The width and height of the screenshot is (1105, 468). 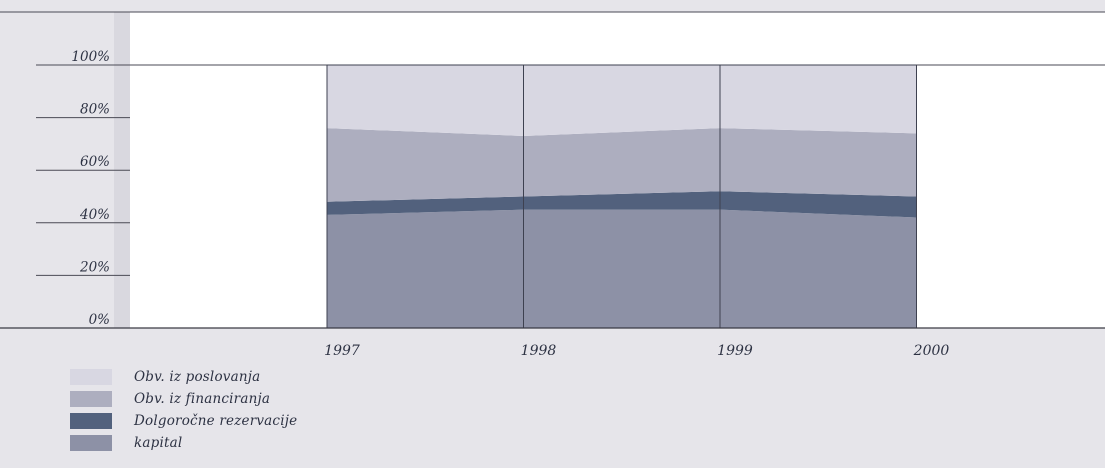 I want to click on x-tick-label: 2000, so click(x=931, y=351).